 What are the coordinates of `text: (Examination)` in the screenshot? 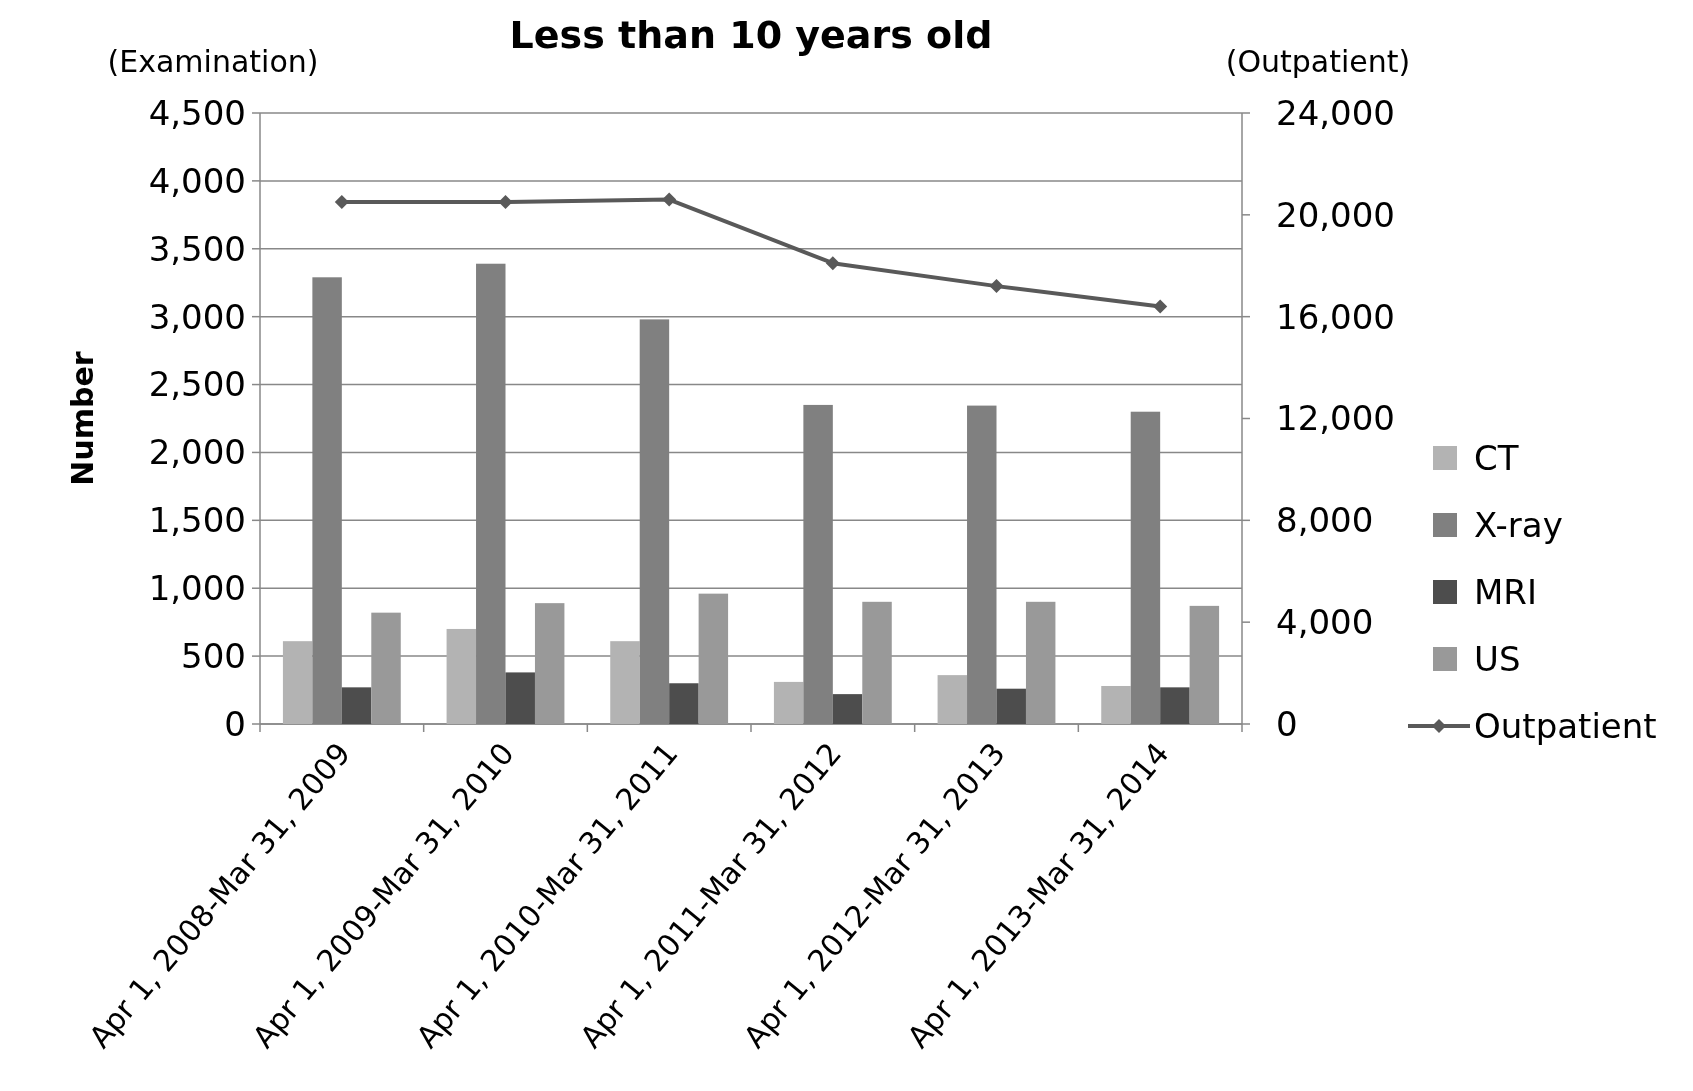 It's located at (213, 61).